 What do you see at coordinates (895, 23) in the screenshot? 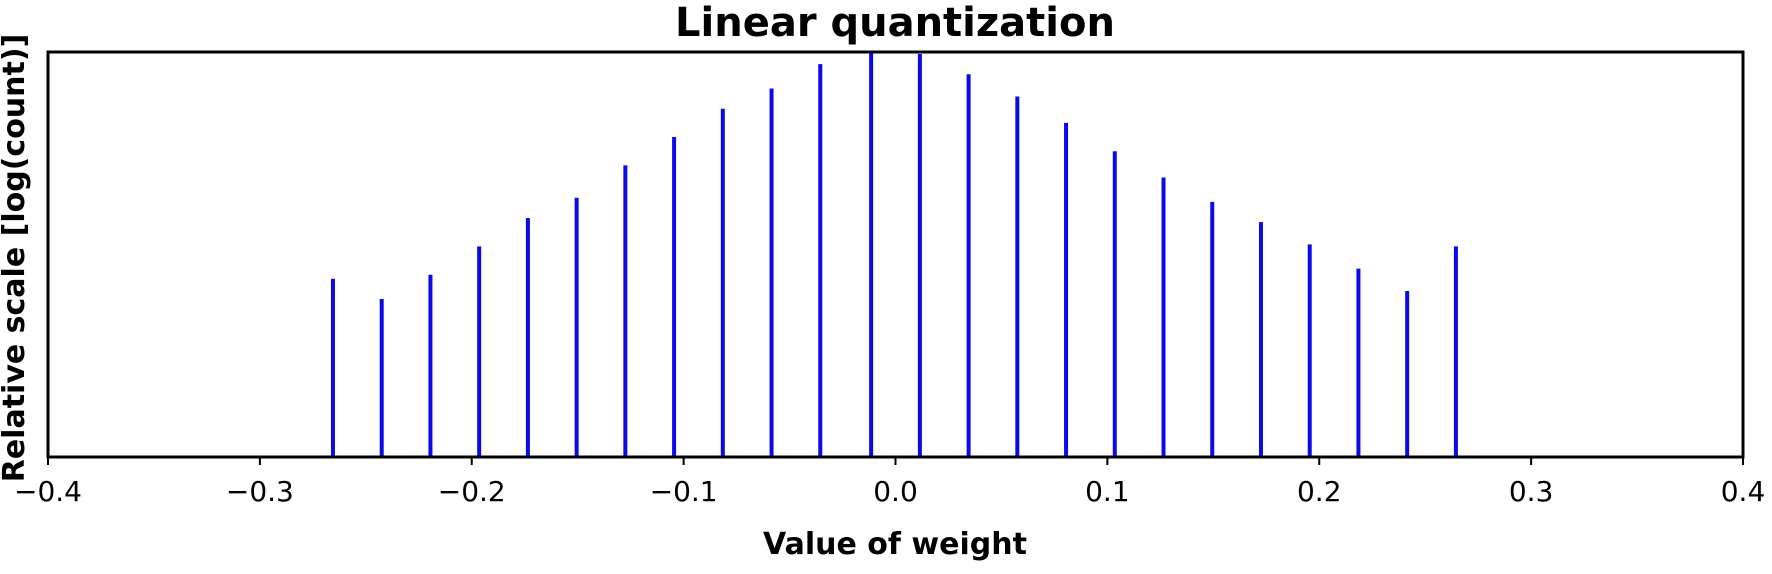
I see `chart-title: Linear quantization` at bounding box center [895, 23].